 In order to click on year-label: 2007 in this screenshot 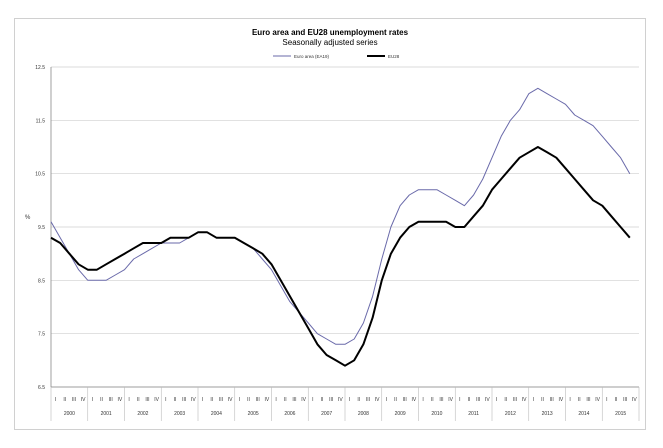, I will do `click(326, 414)`.